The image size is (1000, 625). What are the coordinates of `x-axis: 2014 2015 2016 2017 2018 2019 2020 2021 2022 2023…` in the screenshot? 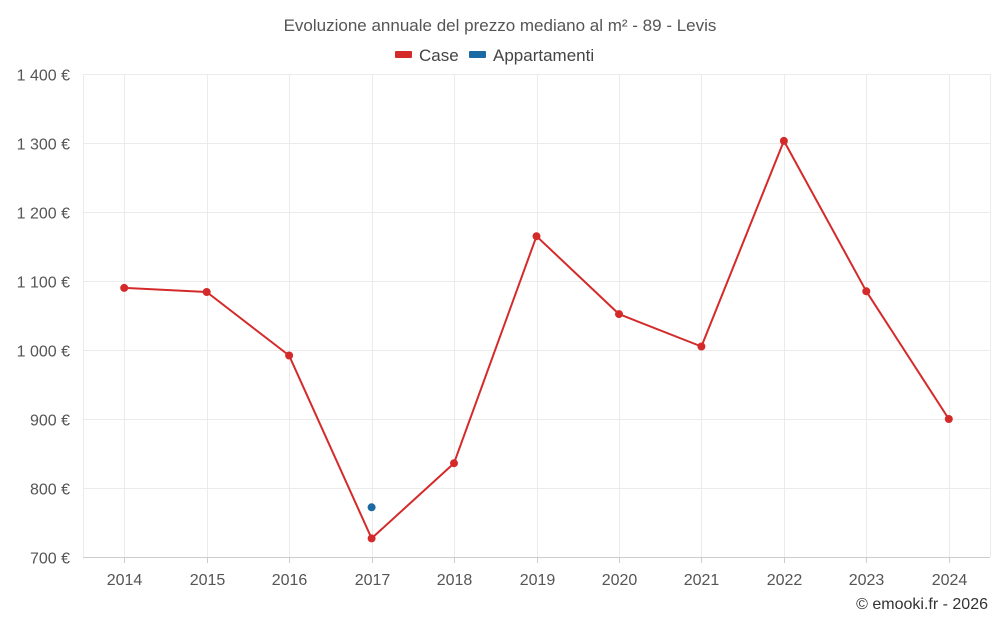 It's located at (537, 573).